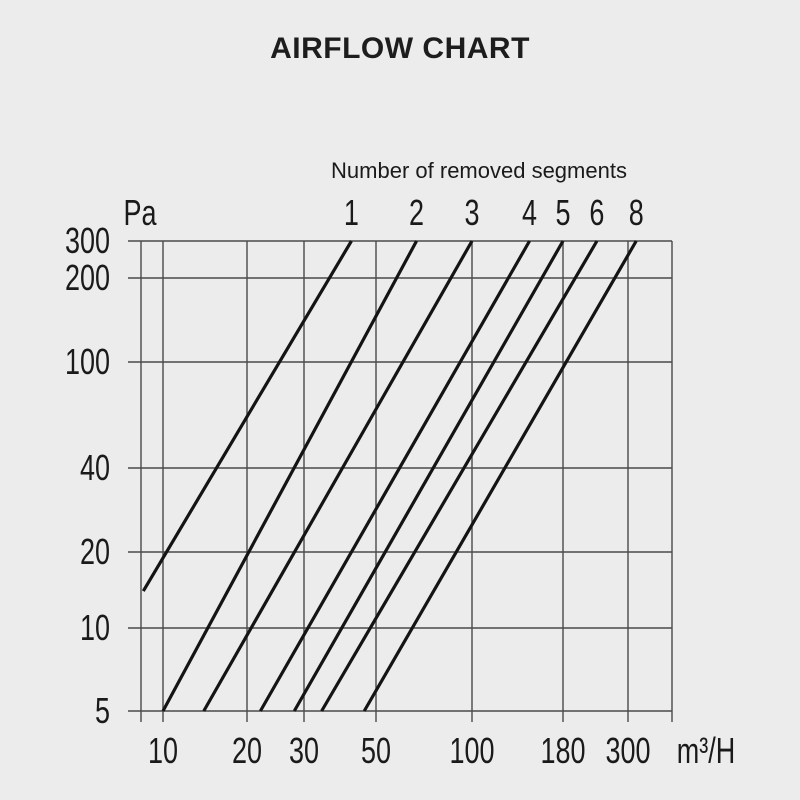 The height and width of the screenshot is (800, 800). I want to click on x-tick-label-180: 180, so click(562, 750).